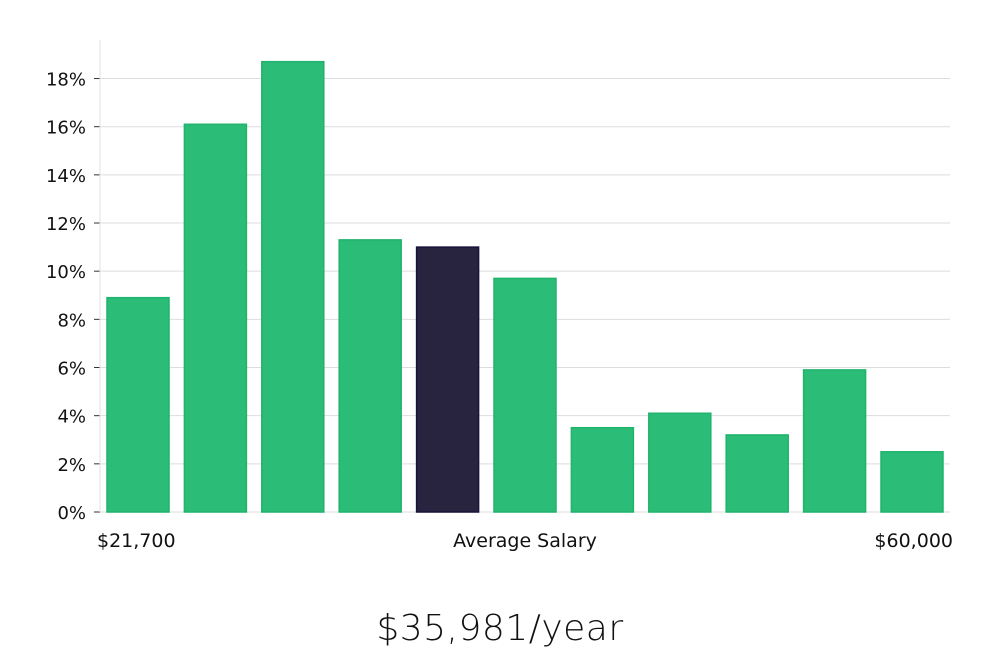 The height and width of the screenshot is (660, 1000). Describe the element at coordinates (71, 465) in the screenshot. I see `y-tick-label: 2%` at that location.